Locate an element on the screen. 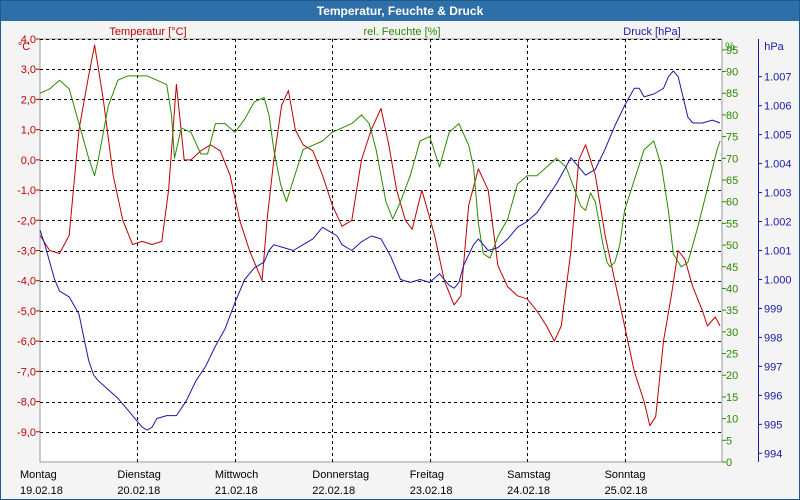 The image size is (800, 500). humidity-tick-label: 55 is located at coordinates (732, 224).